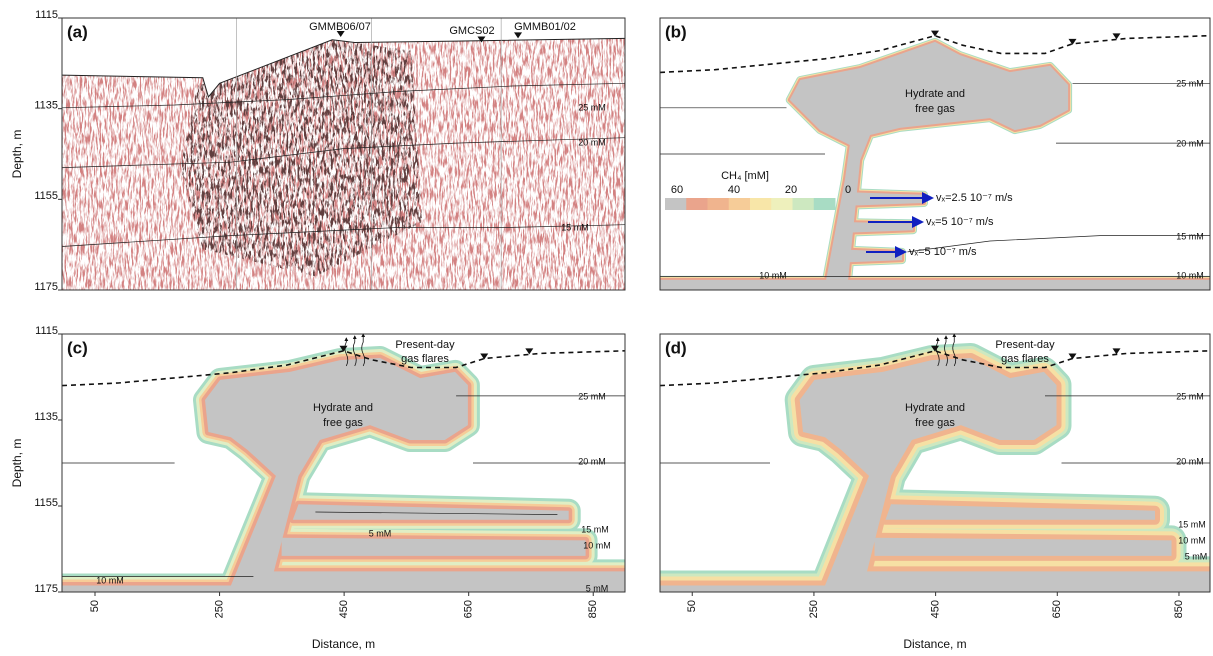 Image resolution: width=1213 pixels, height=656 pixels. I want to click on annotation: GMMB01/02, so click(545, 27).